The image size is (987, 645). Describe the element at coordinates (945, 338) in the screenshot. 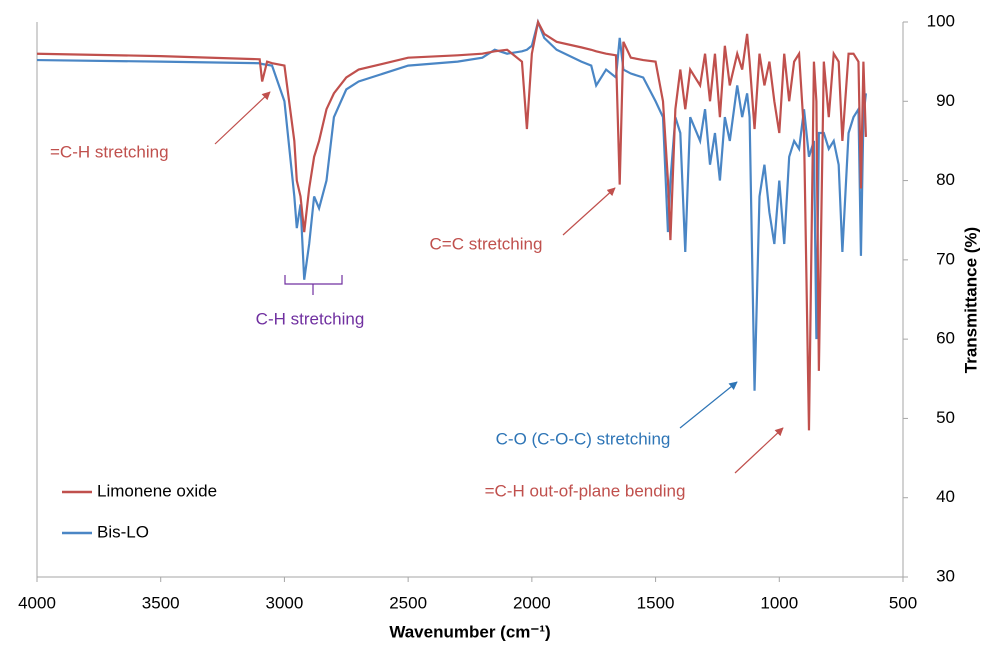

I see `y-tick-label: 60` at that location.